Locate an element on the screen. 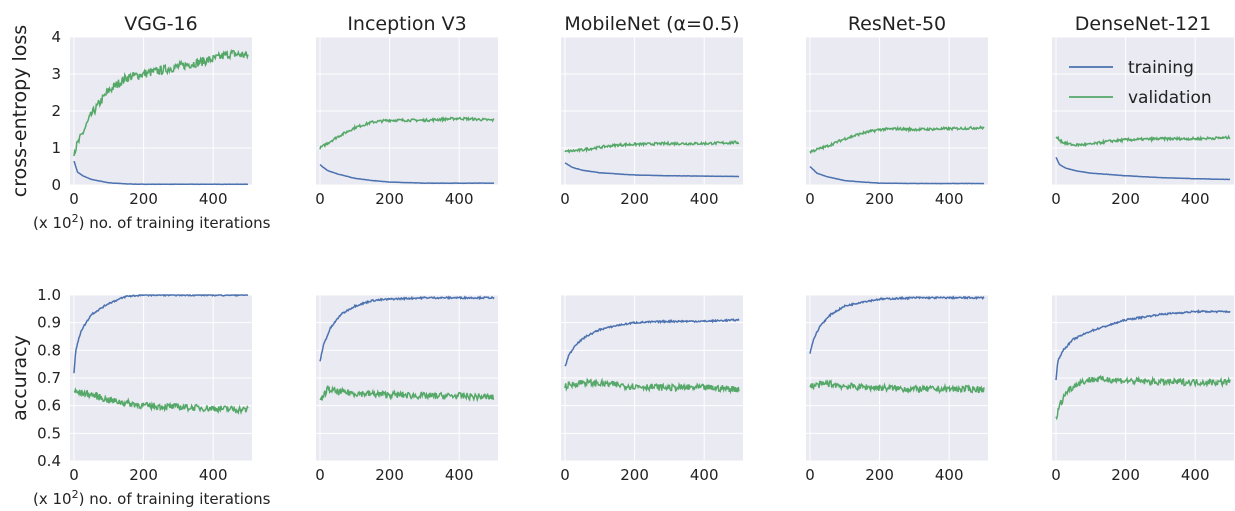 The height and width of the screenshot is (511, 1235). y-tick-label: 2 is located at coordinates (56, 111).